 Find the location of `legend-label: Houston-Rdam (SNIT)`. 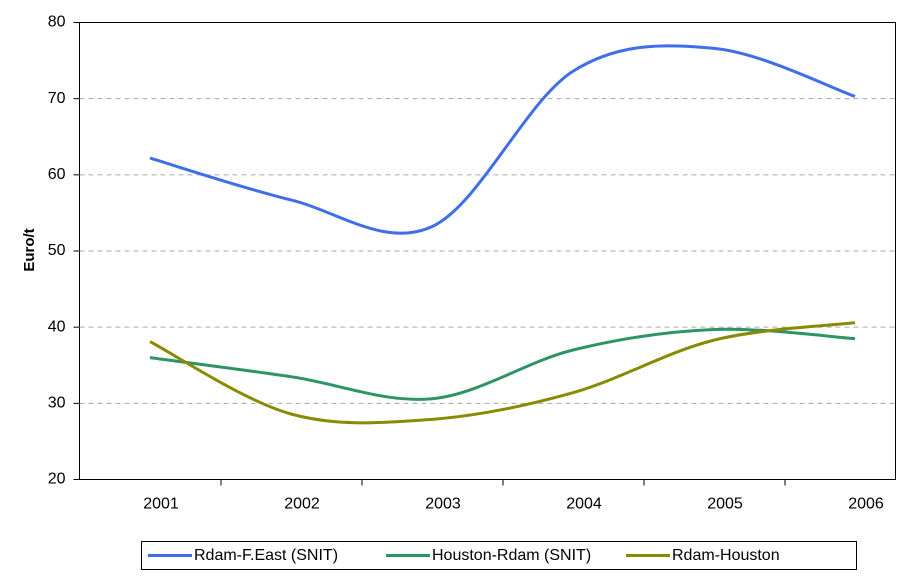

legend-label: Houston-Rdam (SNIT) is located at coordinates (511, 555).